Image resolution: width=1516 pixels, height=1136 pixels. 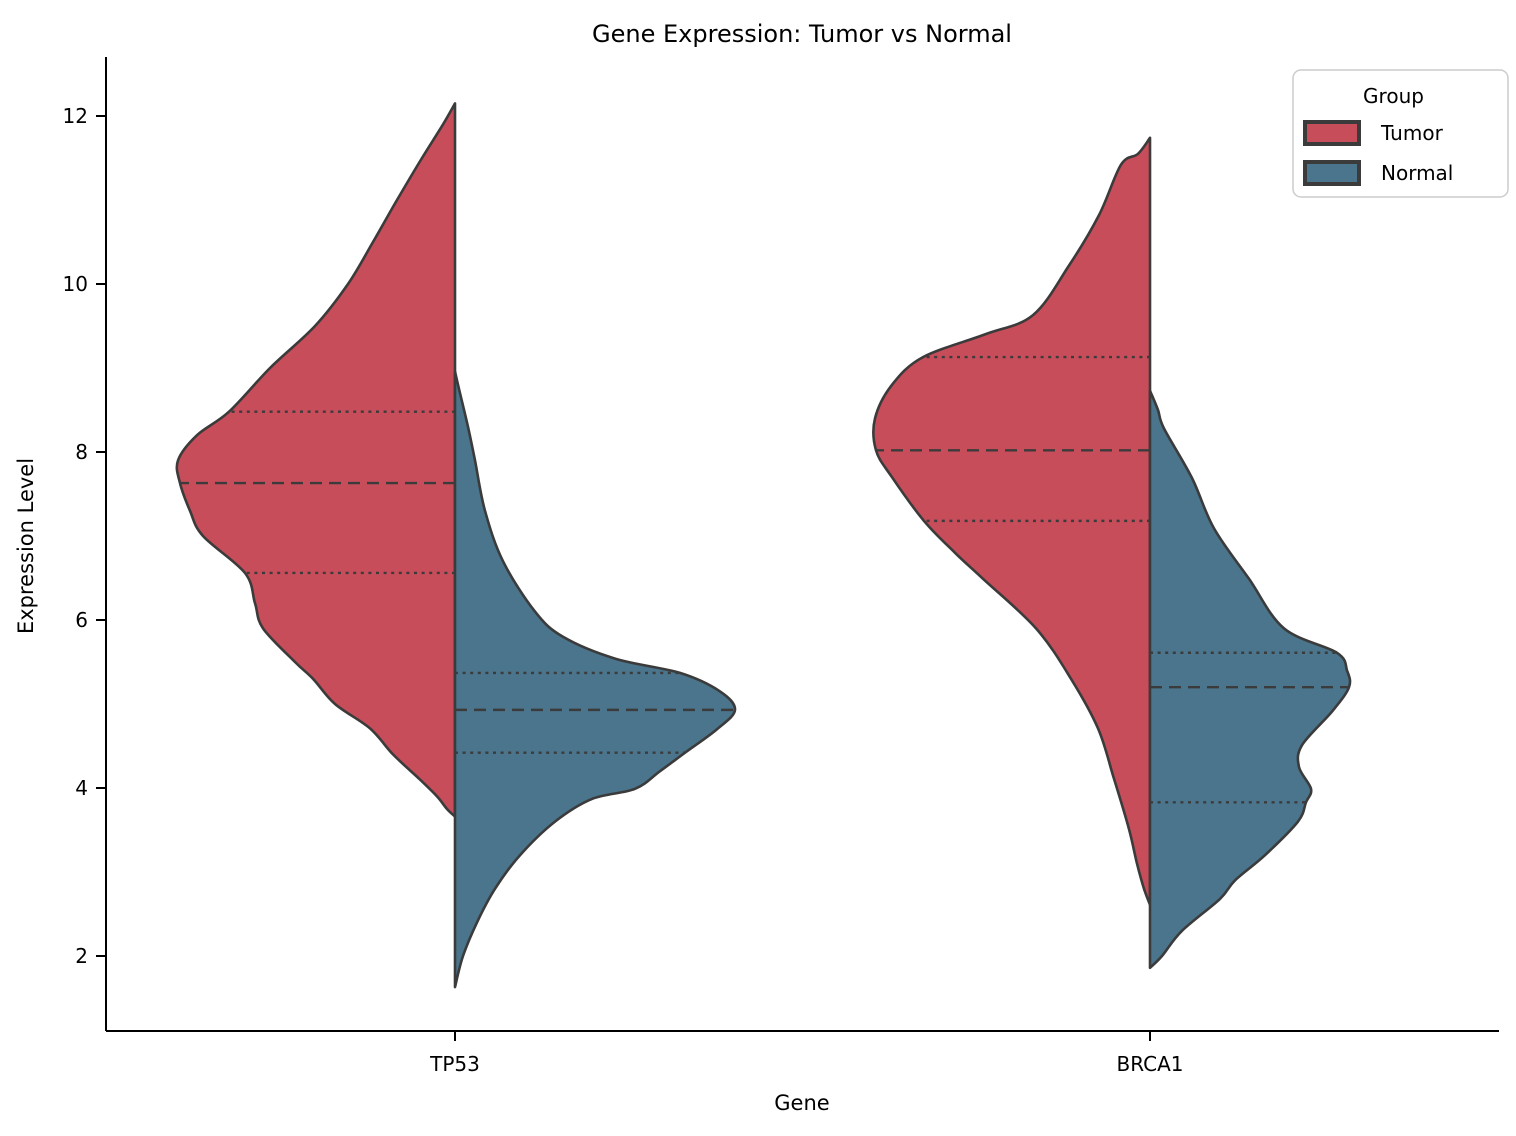 I want to click on legend: Group Tumor Normal, so click(x=1400, y=133).